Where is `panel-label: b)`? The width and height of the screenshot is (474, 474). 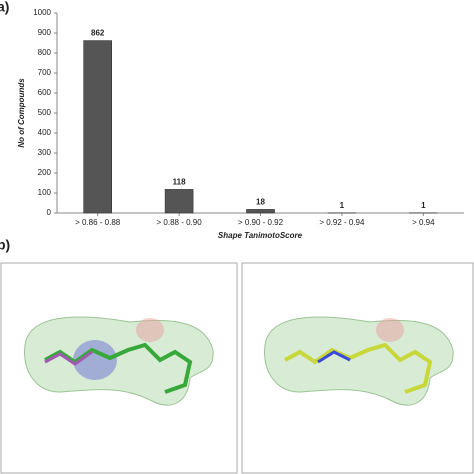
panel-label: b) is located at coordinates (5, 245).